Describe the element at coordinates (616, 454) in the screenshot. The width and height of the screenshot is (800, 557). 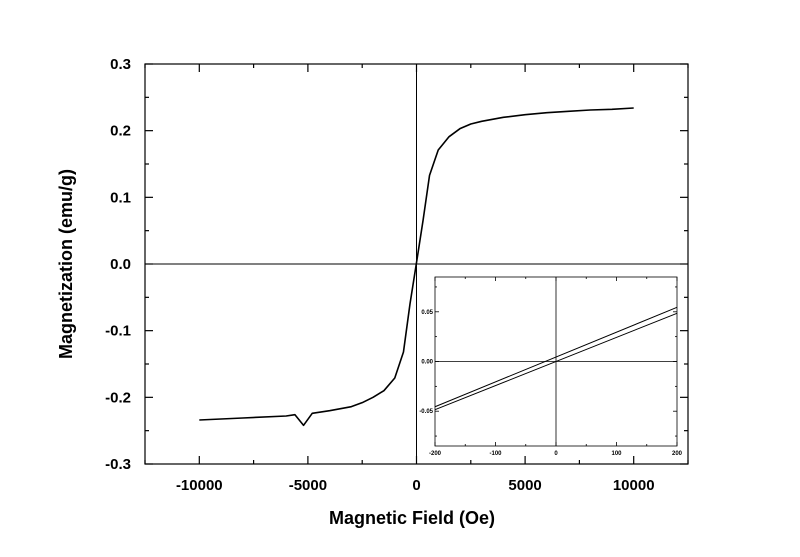
I see `inset-x-tick-label: 100` at that location.